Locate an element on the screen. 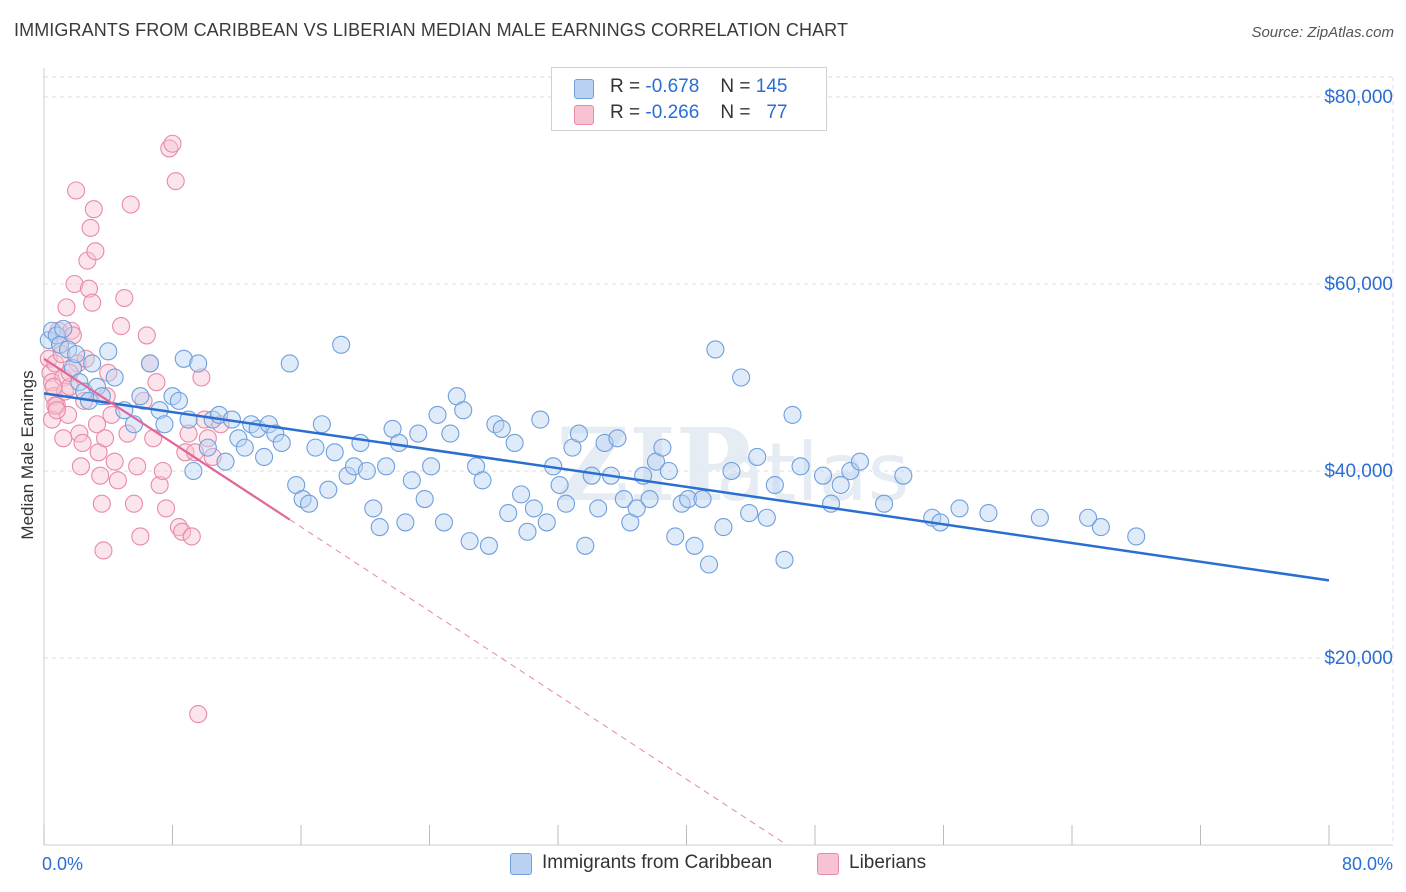 Image resolution: width=1406 pixels, height=892 pixels. correlation-legend: R = -0.678 N = 145 R = -0.266 N = 77 is located at coordinates (689, 99).